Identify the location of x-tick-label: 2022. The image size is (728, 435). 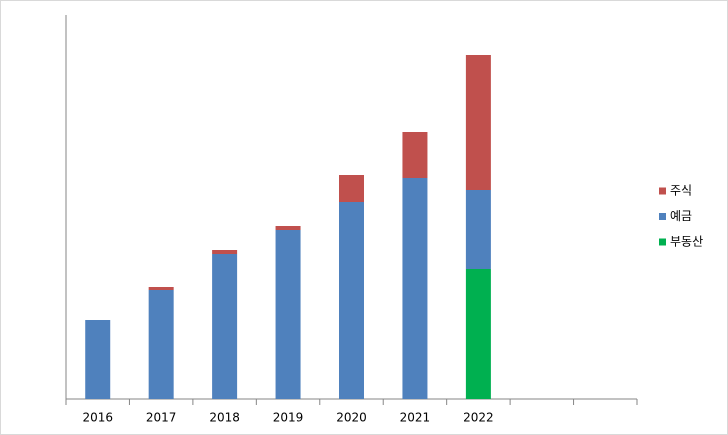
(478, 418).